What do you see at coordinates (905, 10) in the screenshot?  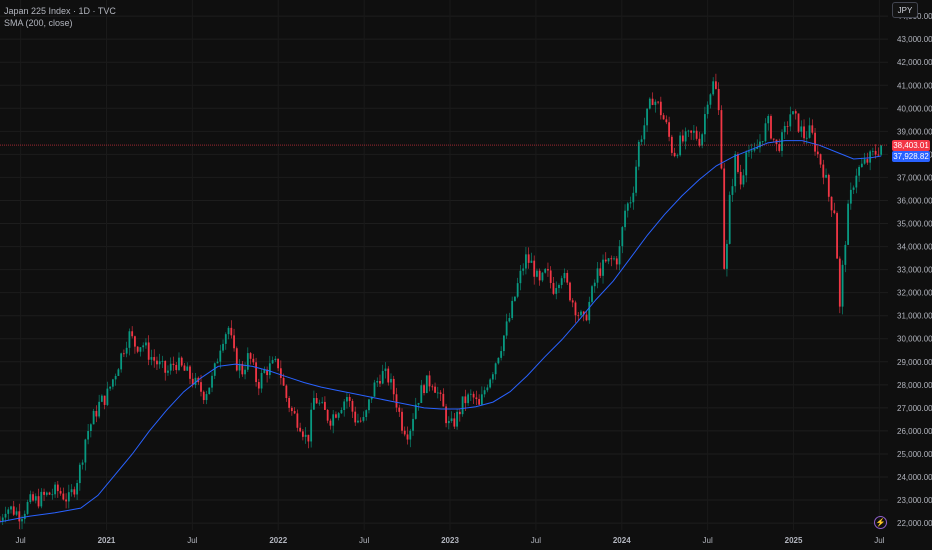 I see `currency-button: JPY` at bounding box center [905, 10].